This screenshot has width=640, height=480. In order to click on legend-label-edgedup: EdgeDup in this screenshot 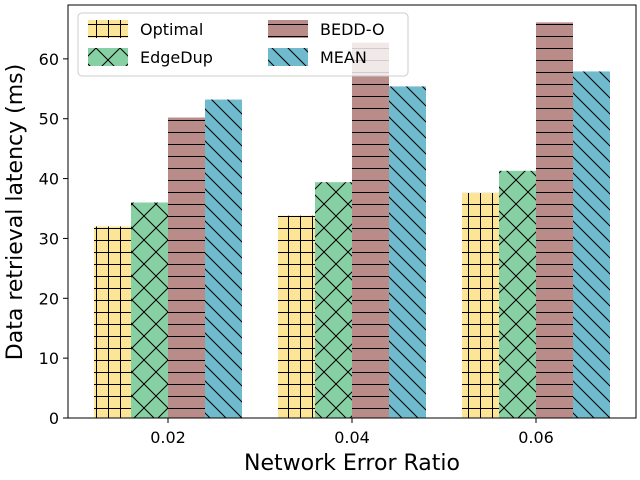, I will do `click(176, 57)`.